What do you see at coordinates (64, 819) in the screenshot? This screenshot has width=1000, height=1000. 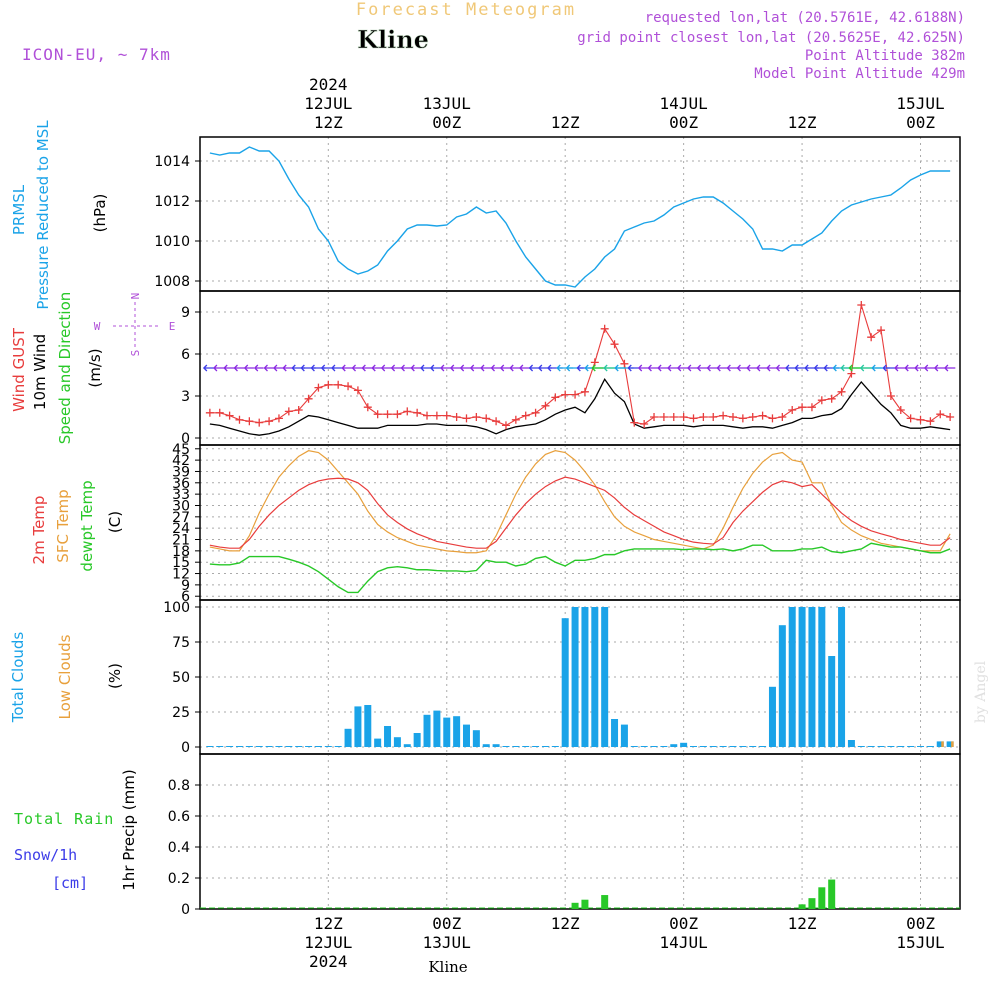 I see `total-rain-label: Total Rain` at bounding box center [64, 819].